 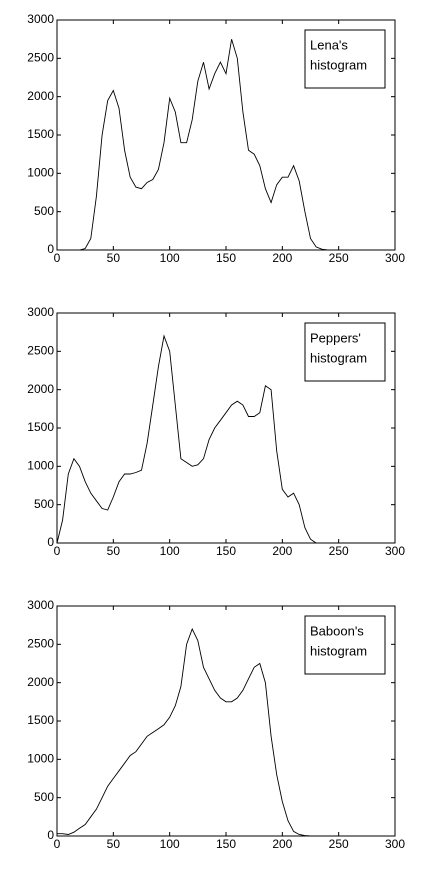 What do you see at coordinates (335, 337) in the screenshot?
I see `annotation-text: Peppers'` at bounding box center [335, 337].